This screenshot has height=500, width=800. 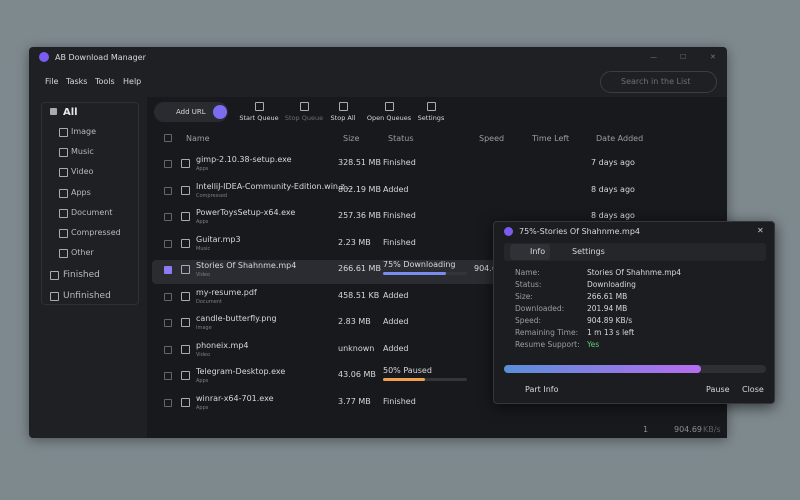 What do you see at coordinates (354, 401) in the screenshot?
I see `file-size: 3.77 MB` at bounding box center [354, 401].